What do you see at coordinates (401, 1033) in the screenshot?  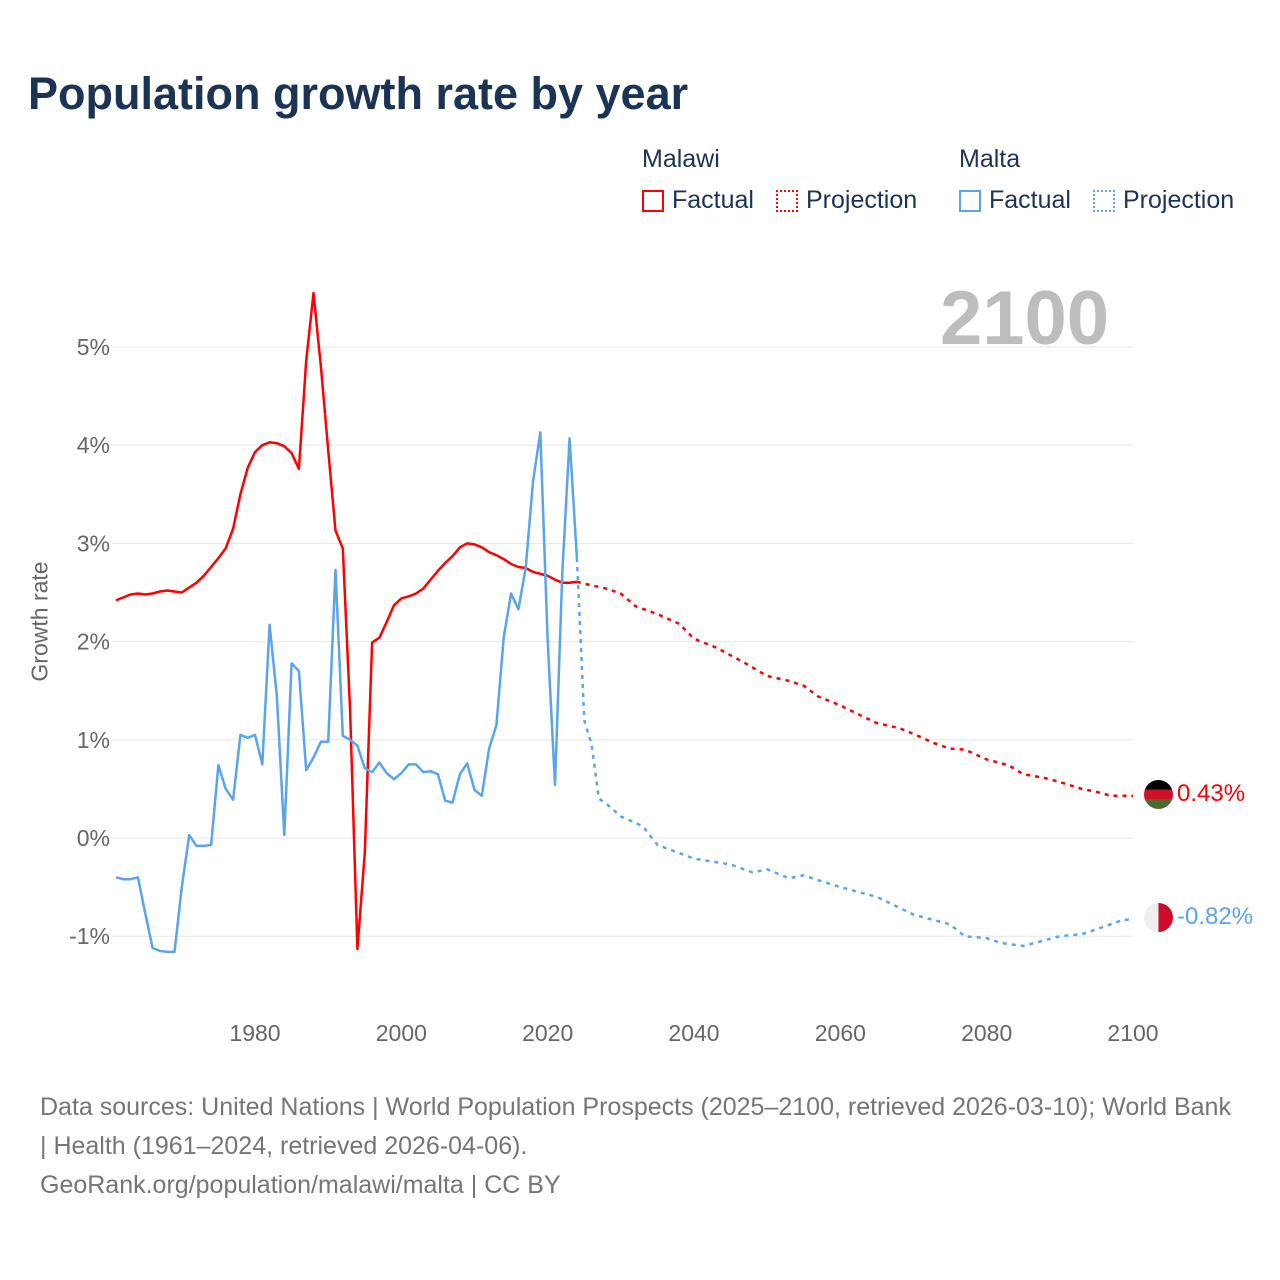 I see `x-tick-label: 2000` at bounding box center [401, 1033].